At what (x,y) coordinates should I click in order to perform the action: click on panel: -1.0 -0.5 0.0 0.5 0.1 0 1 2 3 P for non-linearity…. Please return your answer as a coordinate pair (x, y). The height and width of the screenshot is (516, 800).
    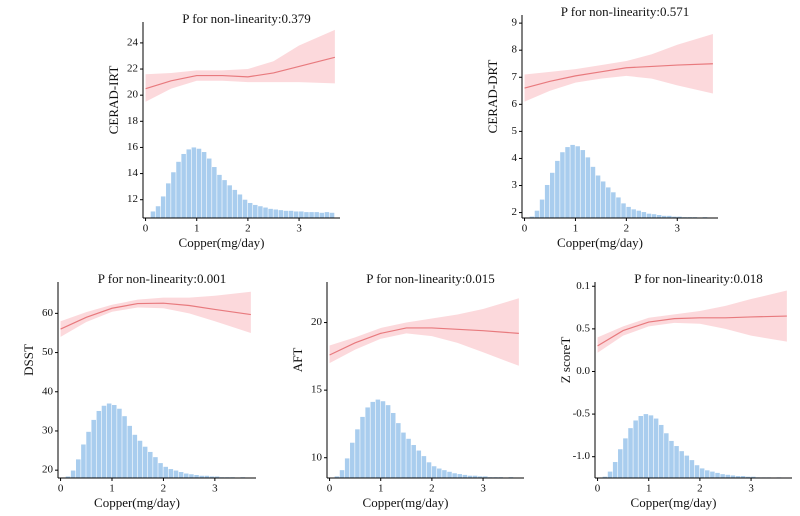
    Looking at the image, I should click on (675, 390).